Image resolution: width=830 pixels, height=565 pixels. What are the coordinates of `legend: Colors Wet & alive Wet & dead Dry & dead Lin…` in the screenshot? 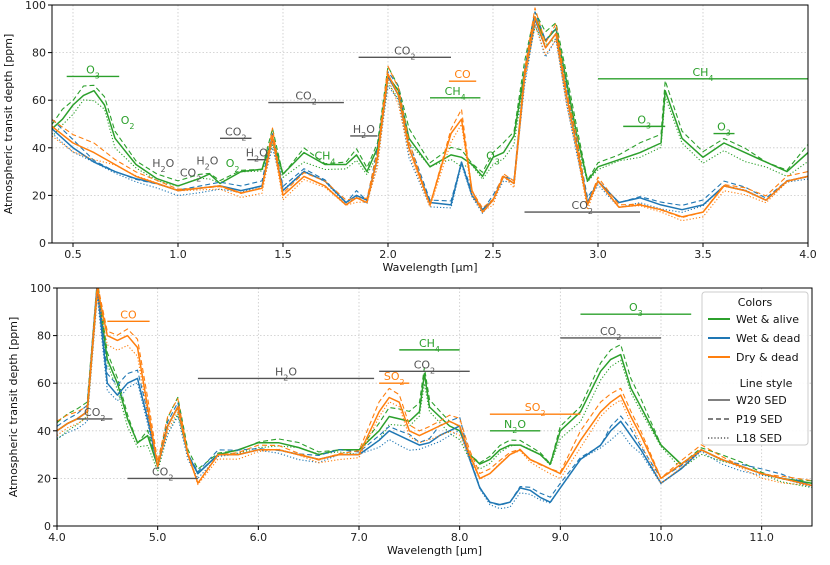 It's located at (755, 368).